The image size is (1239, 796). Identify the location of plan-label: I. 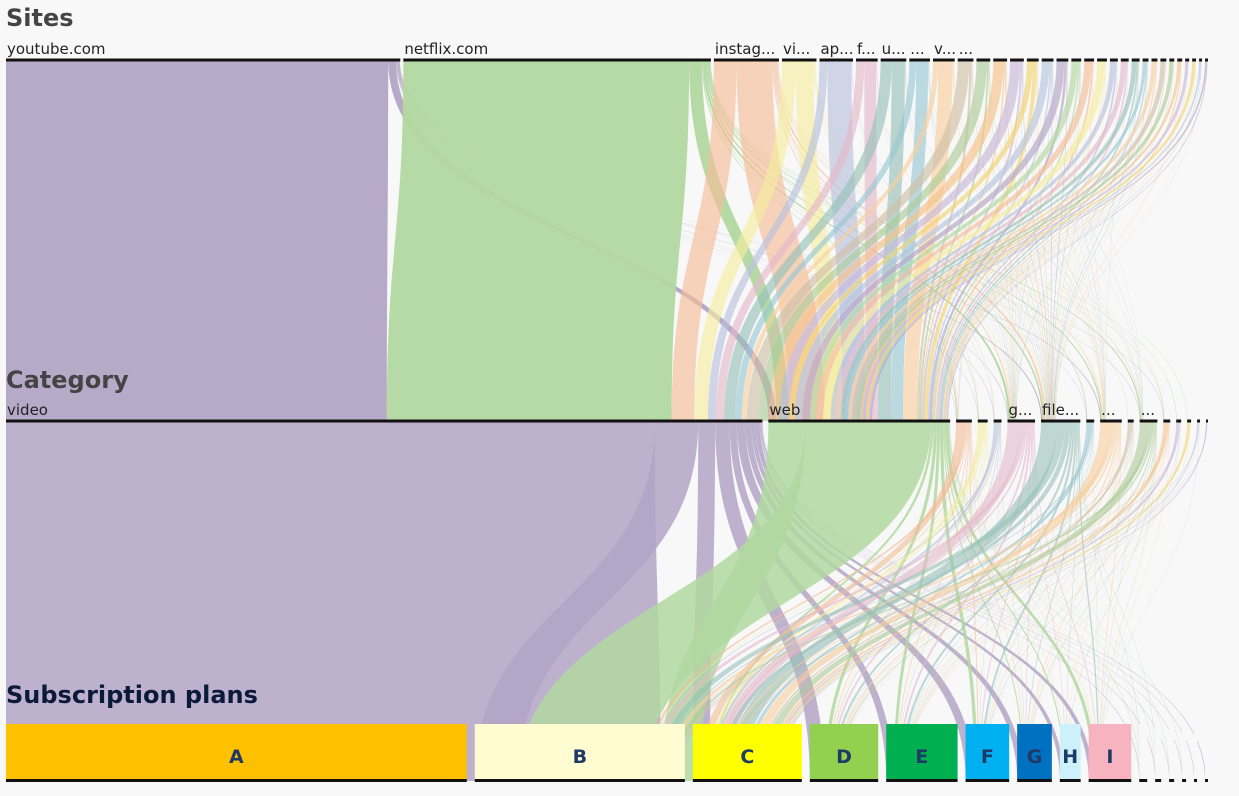
(1109, 757).